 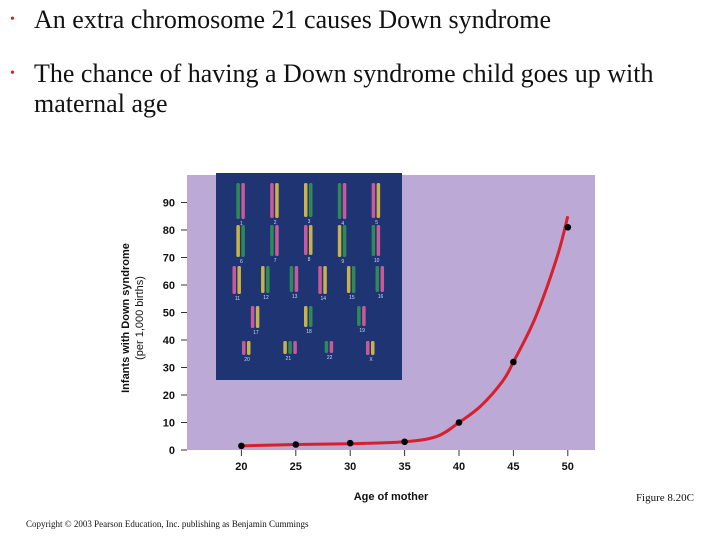 What do you see at coordinates (169, 341) in the screenshot?
I see `y-tick-label: 40` at bounding box center [169, 341].